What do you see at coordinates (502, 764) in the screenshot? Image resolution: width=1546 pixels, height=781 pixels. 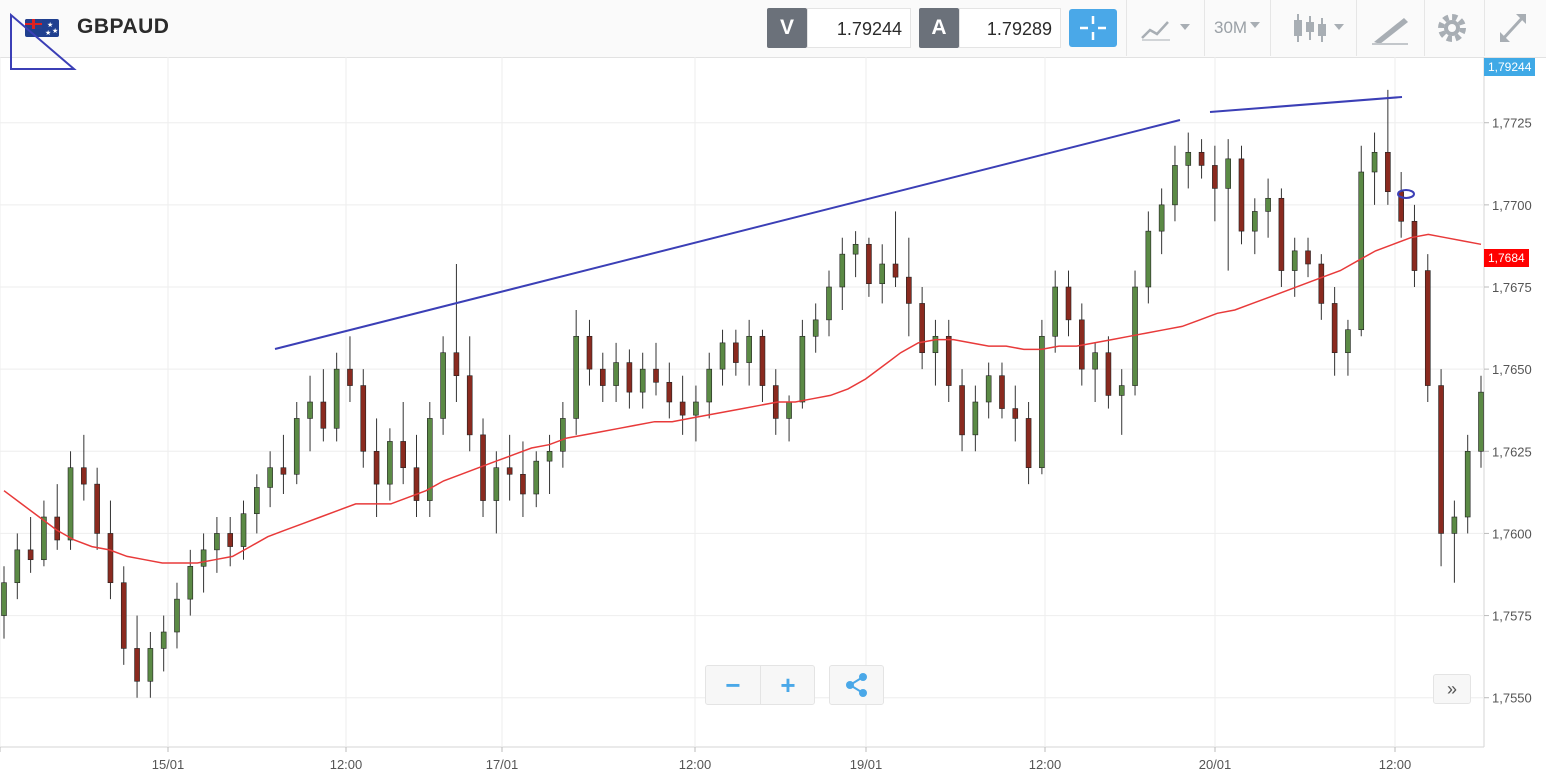 I see `x-tick-label: 17/01` at bounding box center [502, 764].